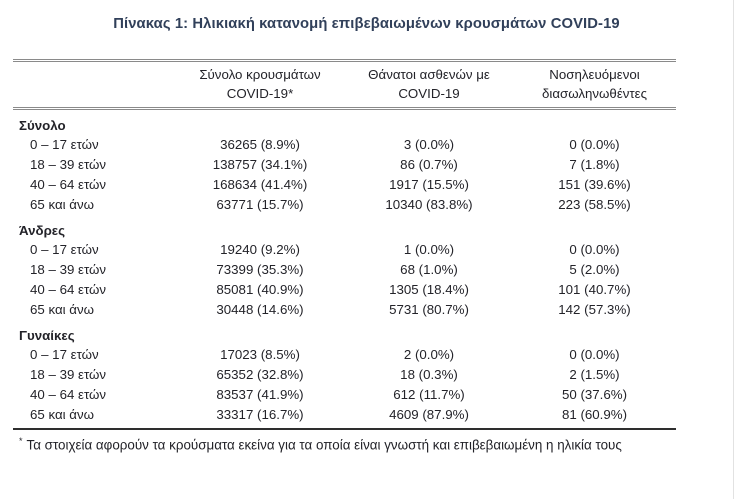 Image resolution: width=734 pixels, height=499 pixels. Describe the element at coordinates (21, 441) in the screenshot. I see `footnote-marker: *` at that location.